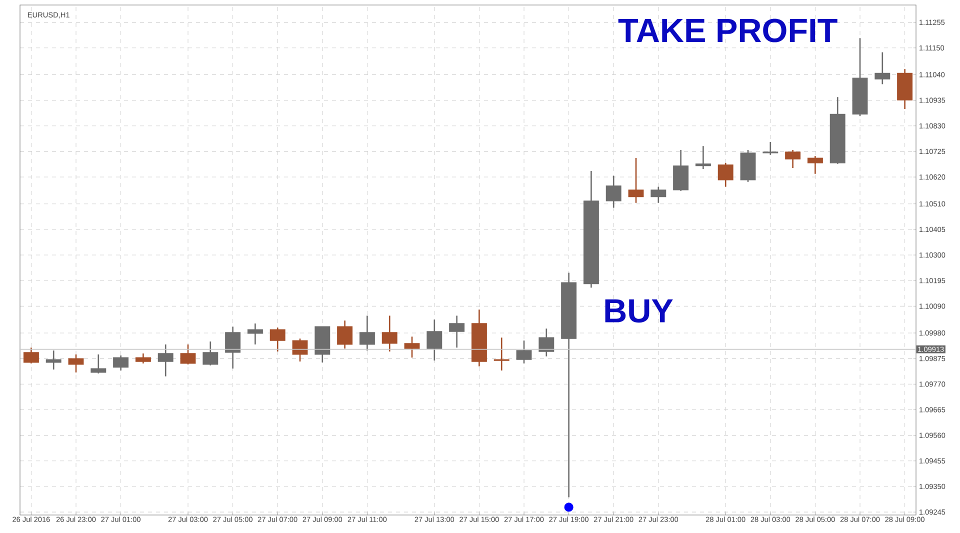 The width and height of the screenshot is (960, 533). I want to click on annotation: BUY, so click(639, 311).